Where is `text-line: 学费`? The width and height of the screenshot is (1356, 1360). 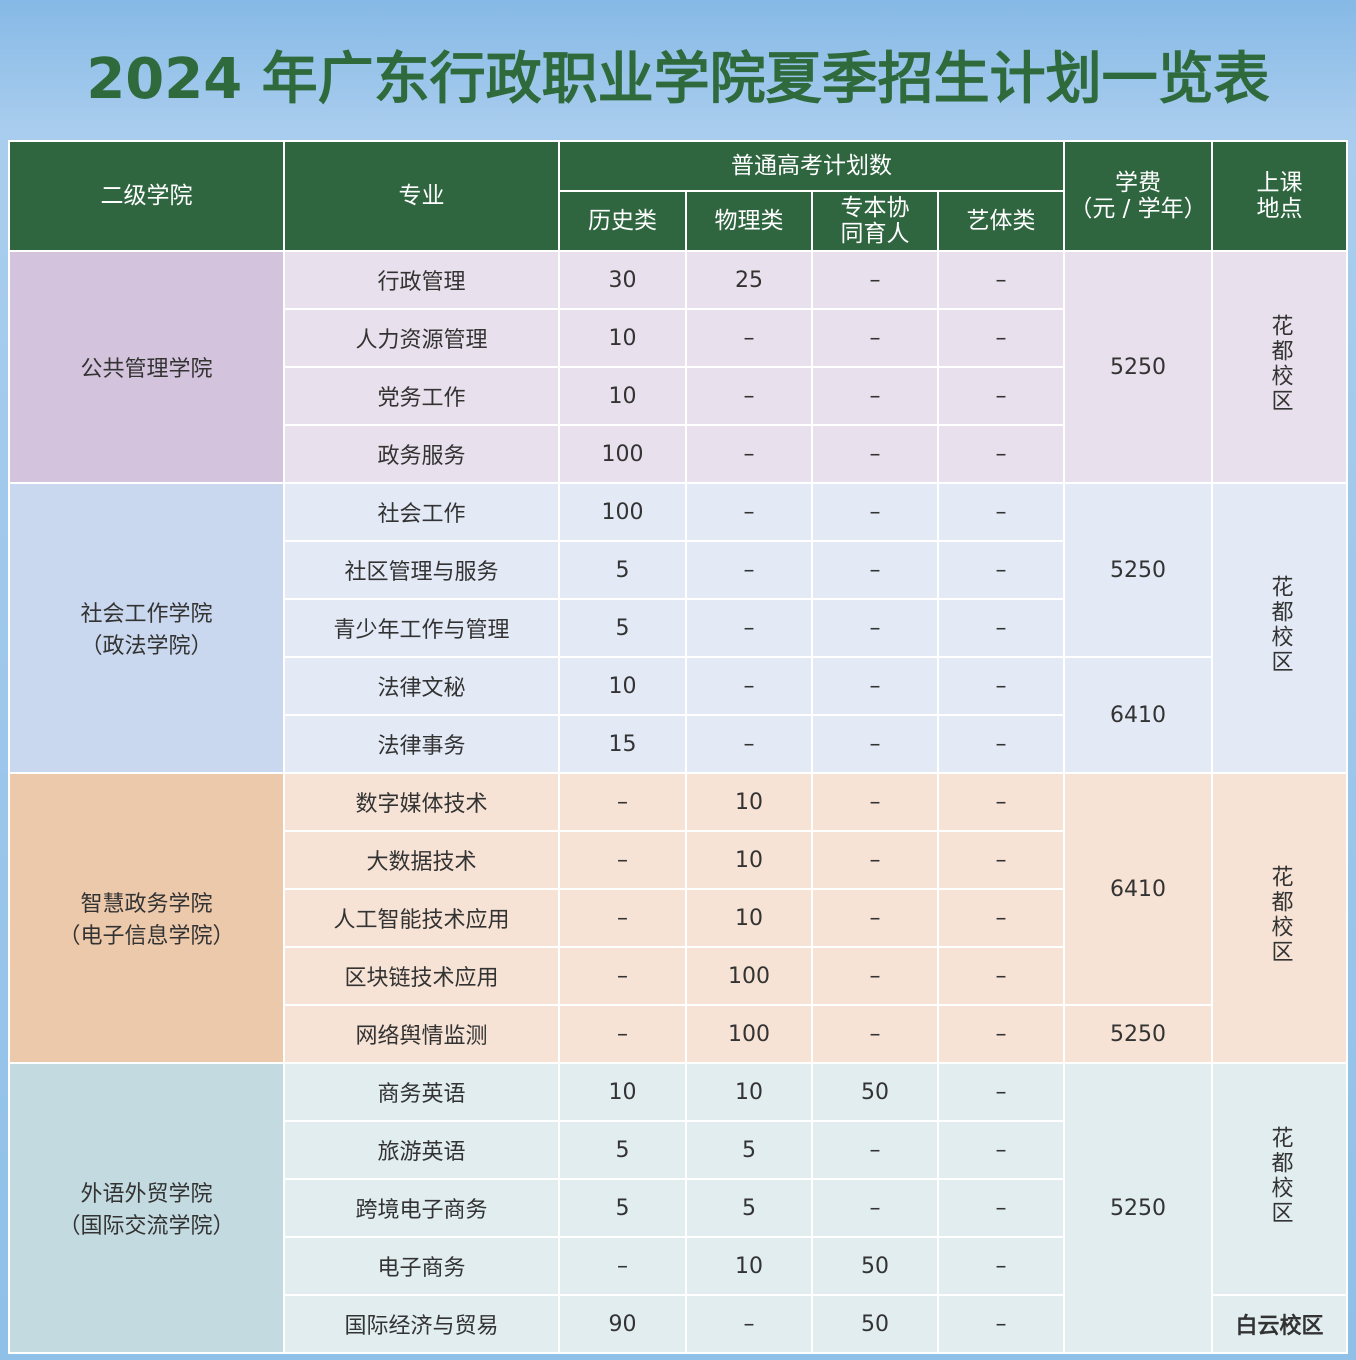 text-line: 学费 is located at coordinates (1138, 183).